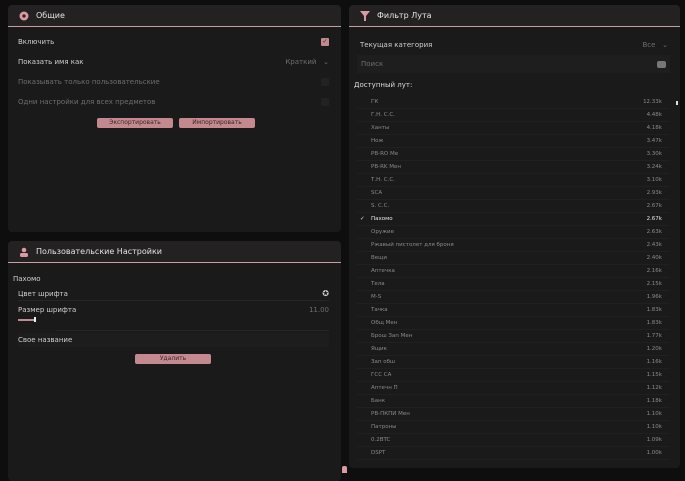 The image size is (685, 481). I want to click on loot-item-name: Тачка, so click(379, 310).